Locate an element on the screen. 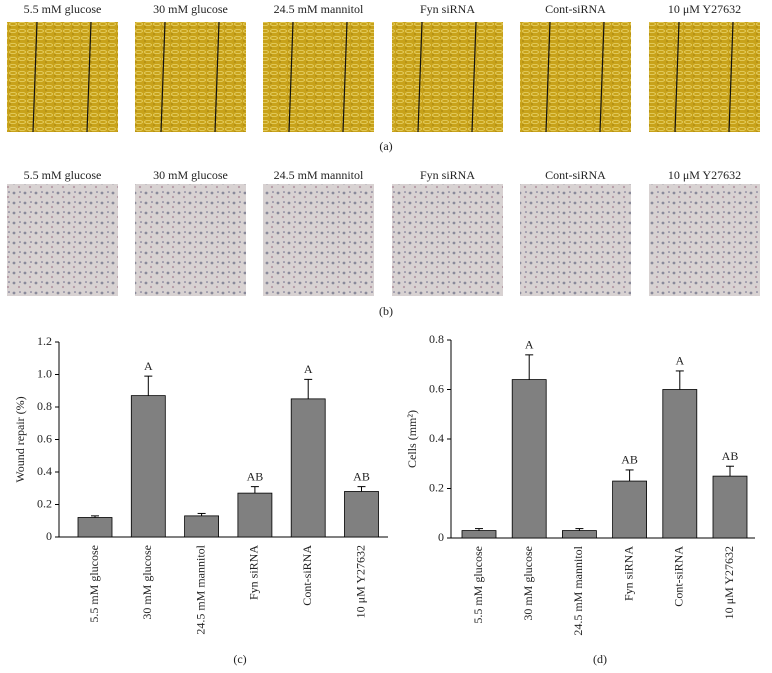 The height and width of the screenshot is (673, 772). panel-label: (a) is located at coordinates (385, 146).